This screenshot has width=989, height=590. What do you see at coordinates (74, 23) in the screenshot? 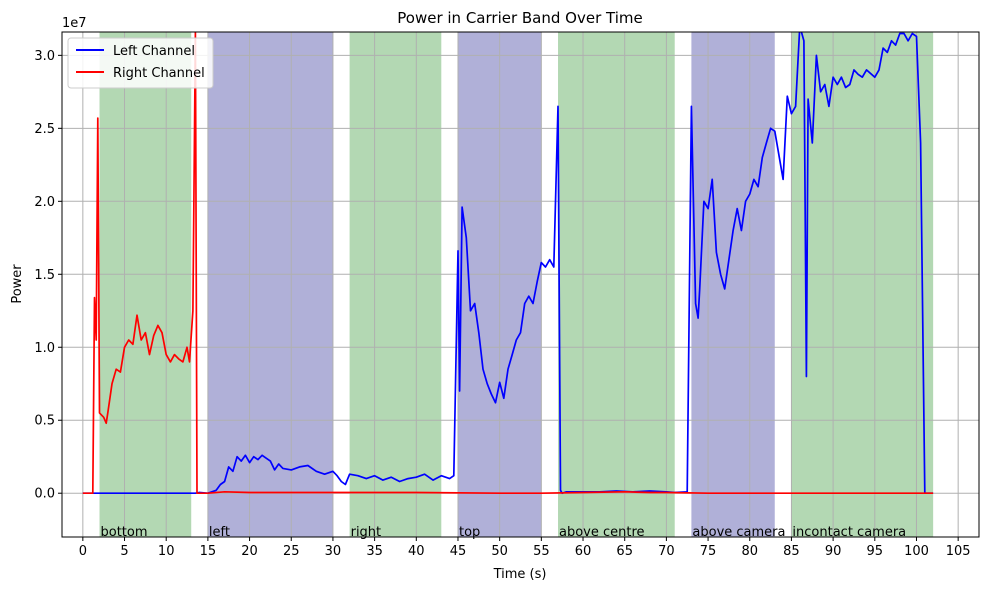
I see `y-offset-label: 1e7` at bounding box center [74, 23].